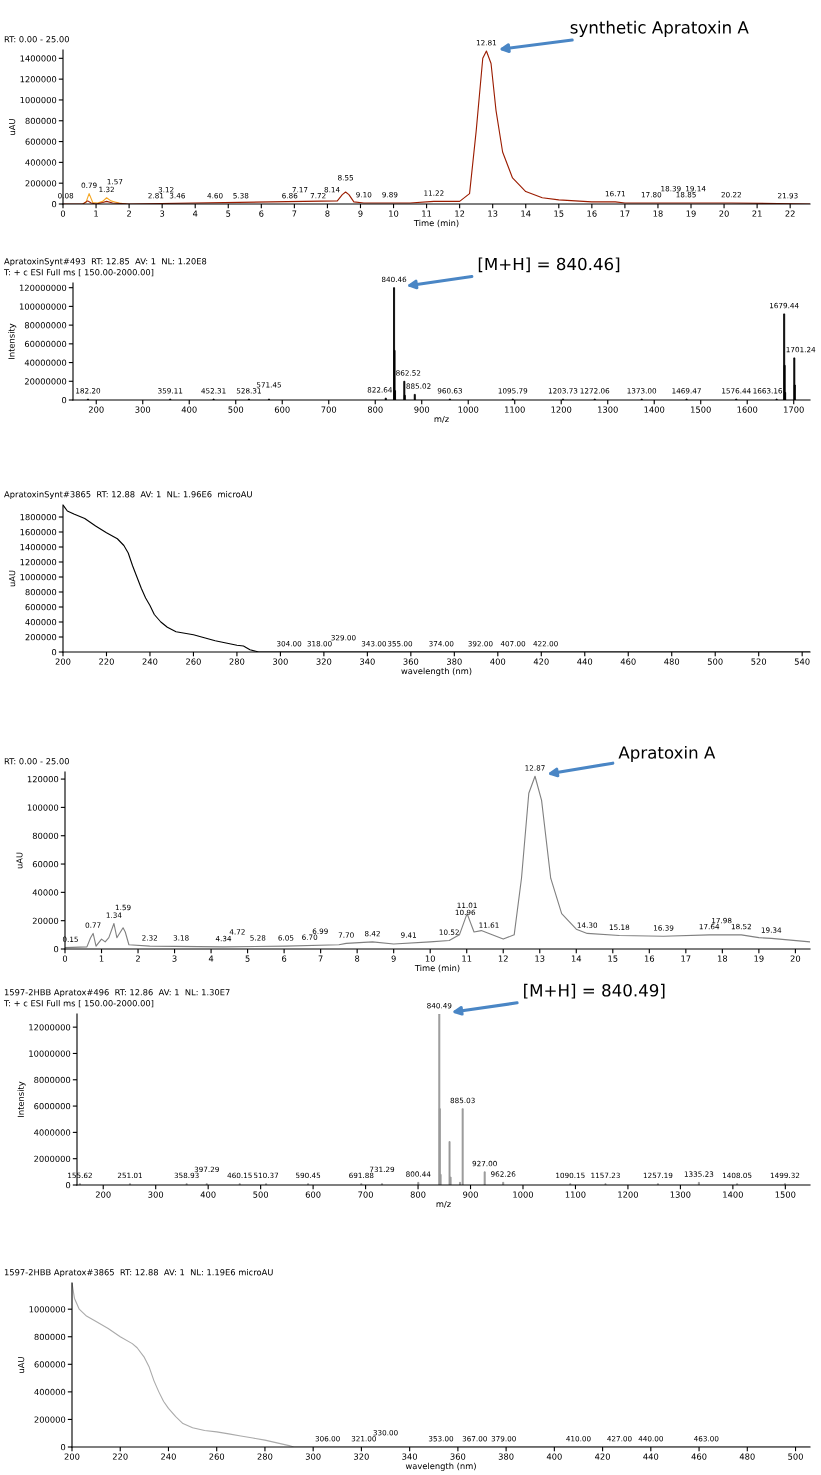  Describe the element at coordinates (393, 958) in the screenshot. I see `x-tick-label: 9` at that location.